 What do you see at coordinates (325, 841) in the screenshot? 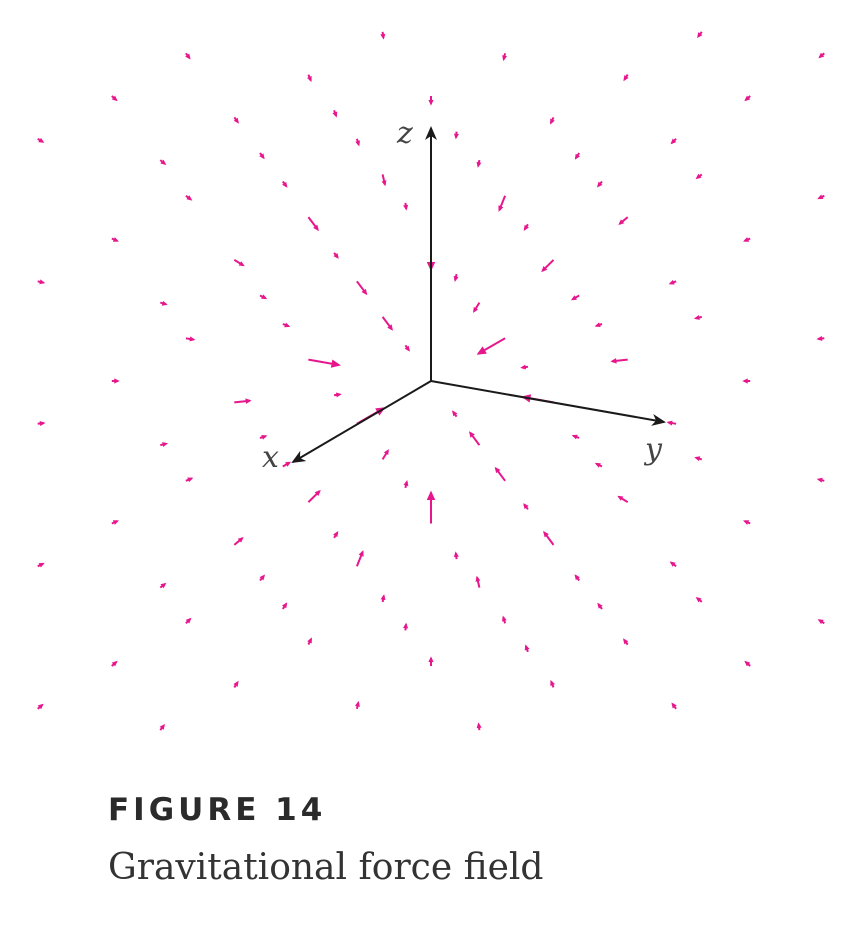
I see `figure-caption-block: FIGURE 14 Gravitational force field` at bounding box center [325, 841].